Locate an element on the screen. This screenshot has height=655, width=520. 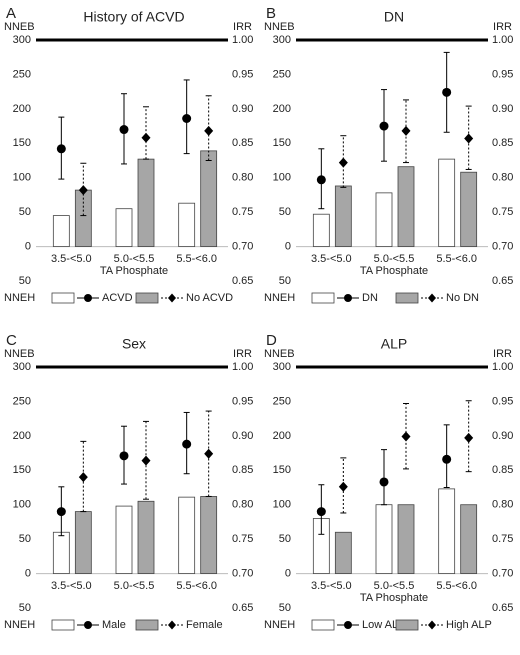
legend-label: No DN is located at coordinates (462, 298).